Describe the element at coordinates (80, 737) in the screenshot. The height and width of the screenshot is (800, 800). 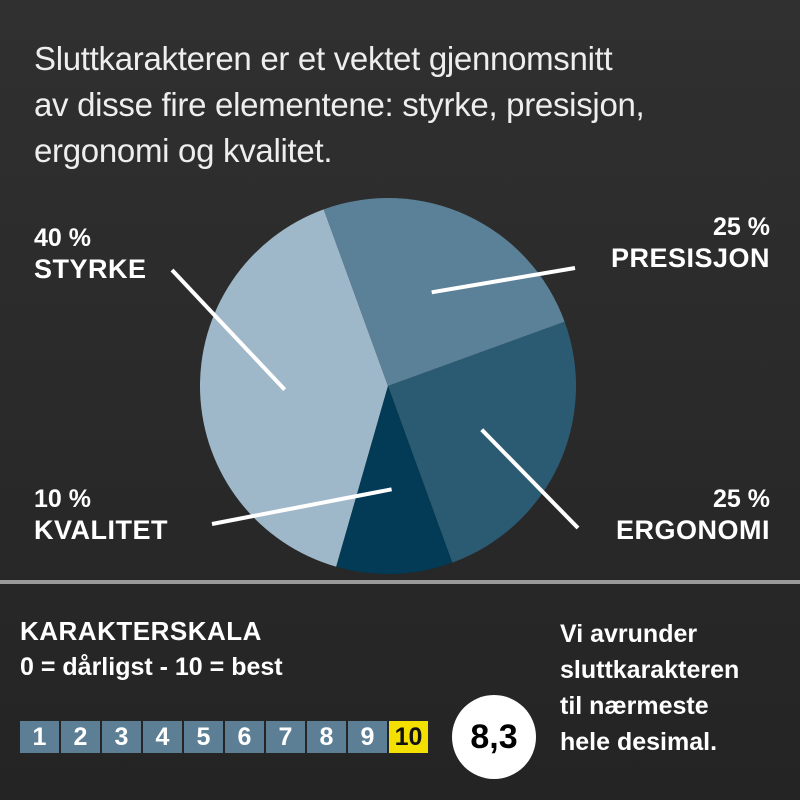
I see `scale-cell-2: 2` at that location.